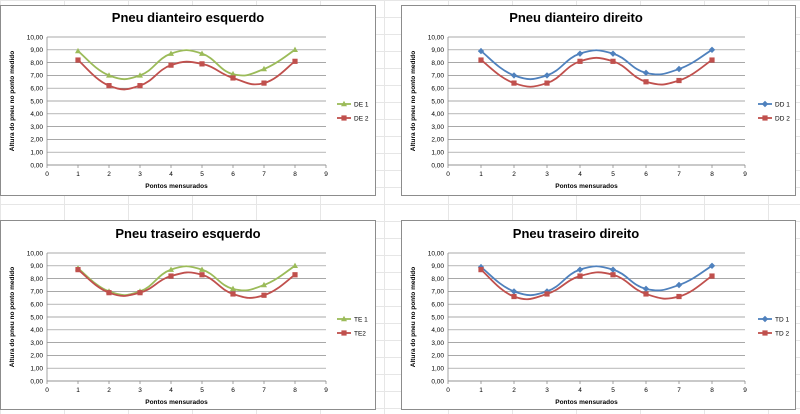 The height and width of the screenshot is (414, 800). I want to click on legend-label: TD 2, so click(782, 333).